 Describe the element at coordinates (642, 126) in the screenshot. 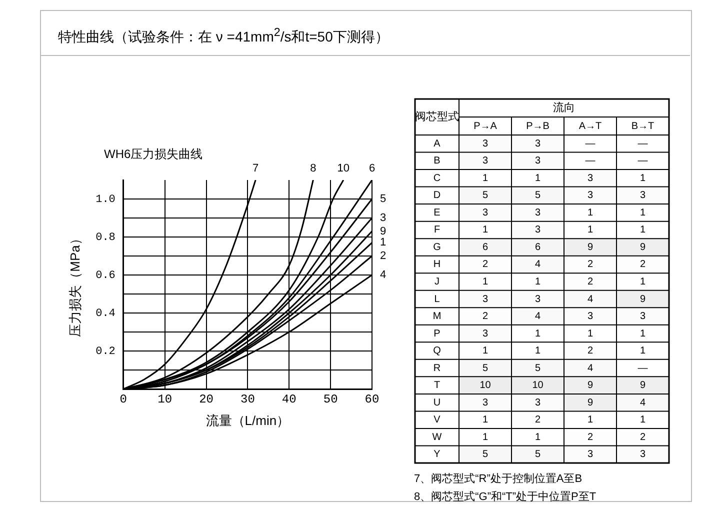

I see `x-tick-label: B→T` at that location.